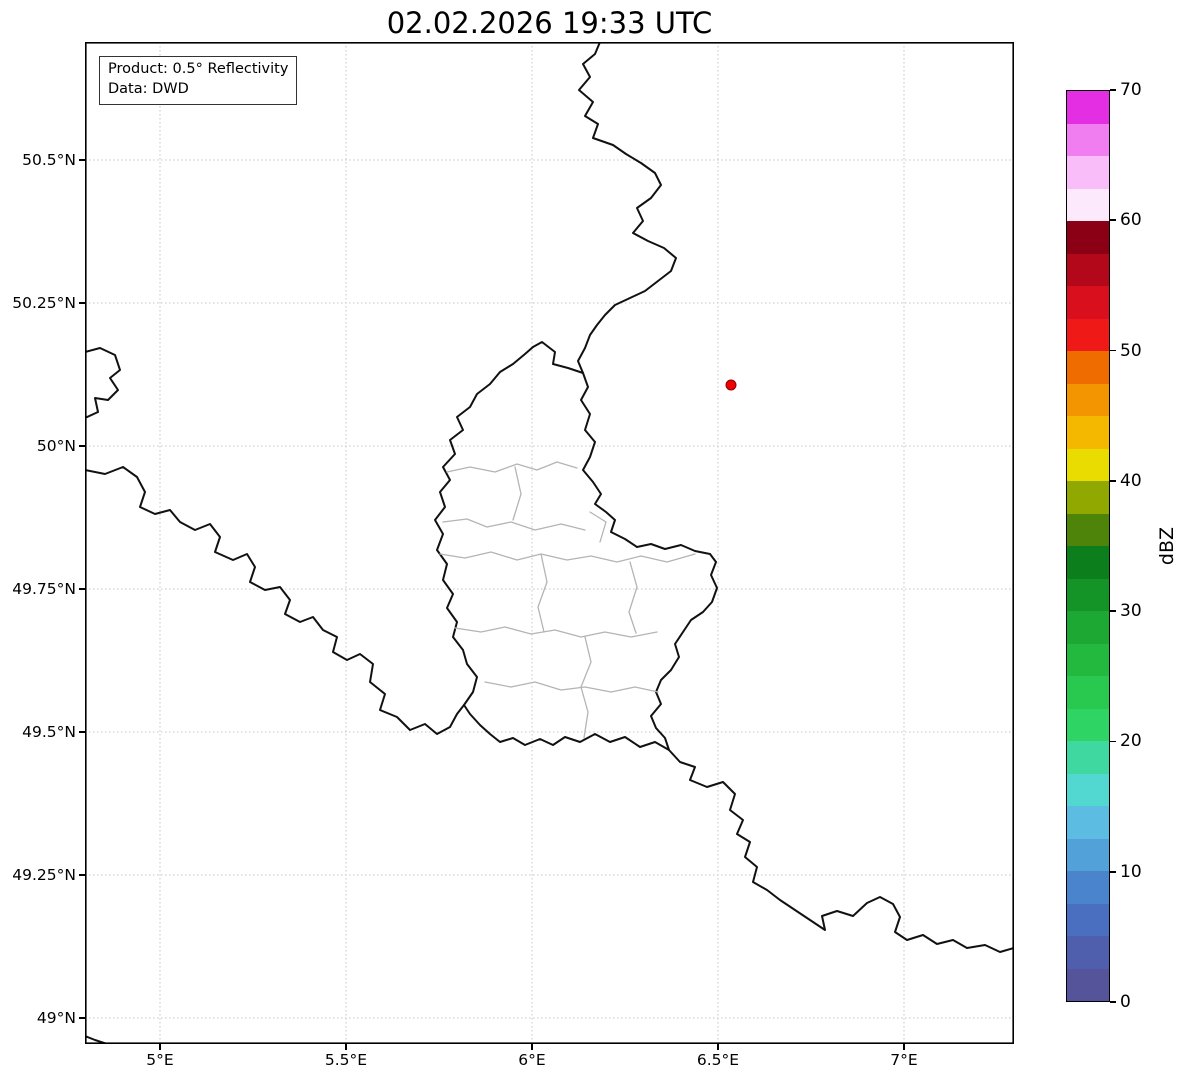  What do you see at coordinates (44, 875) in the screenshot?
I see `y-tick-label: 49.25°N` at bounding box center [44, 875].